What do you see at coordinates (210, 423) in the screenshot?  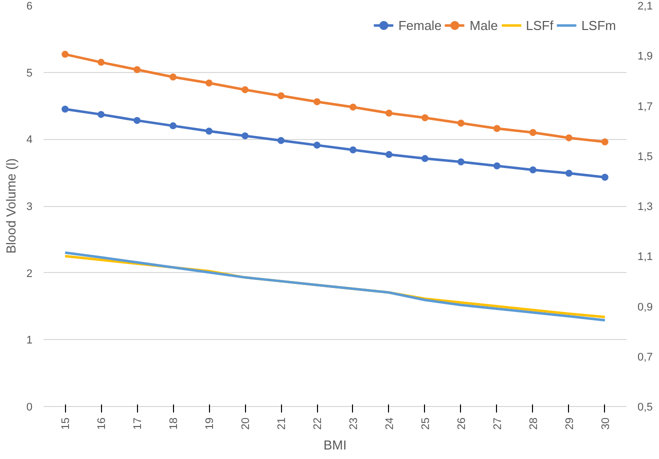 I see `x-tick-label: 19` at bounding box center [210, 423].